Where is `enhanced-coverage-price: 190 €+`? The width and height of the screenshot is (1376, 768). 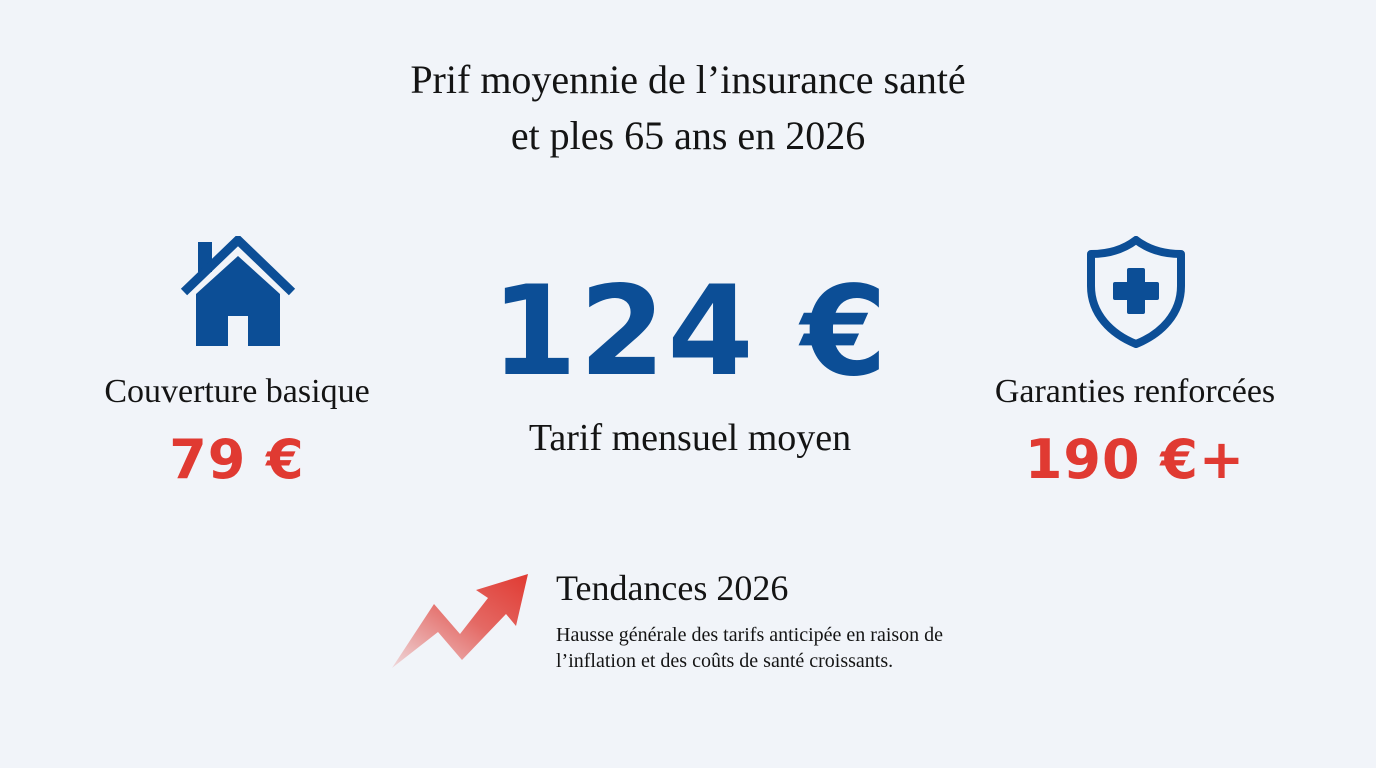
enhanced-coverage-price: 190 €+ is located at coordinates (1135, 459).